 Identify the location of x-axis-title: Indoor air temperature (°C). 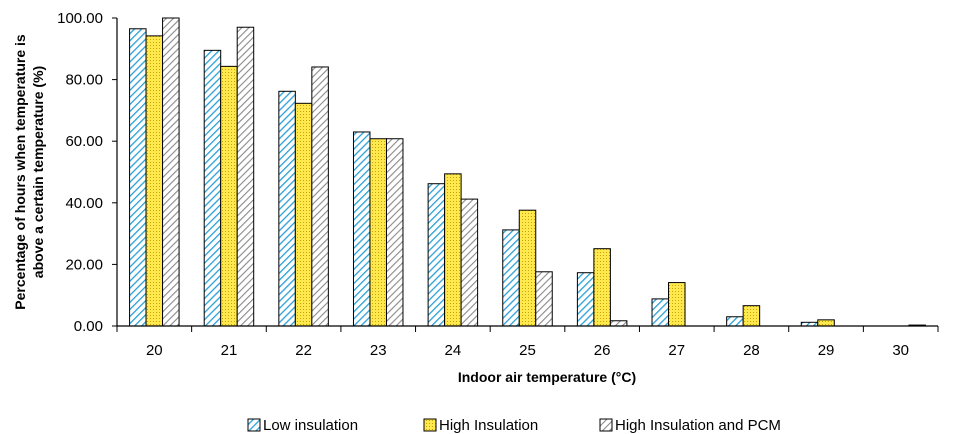
(547, 377).